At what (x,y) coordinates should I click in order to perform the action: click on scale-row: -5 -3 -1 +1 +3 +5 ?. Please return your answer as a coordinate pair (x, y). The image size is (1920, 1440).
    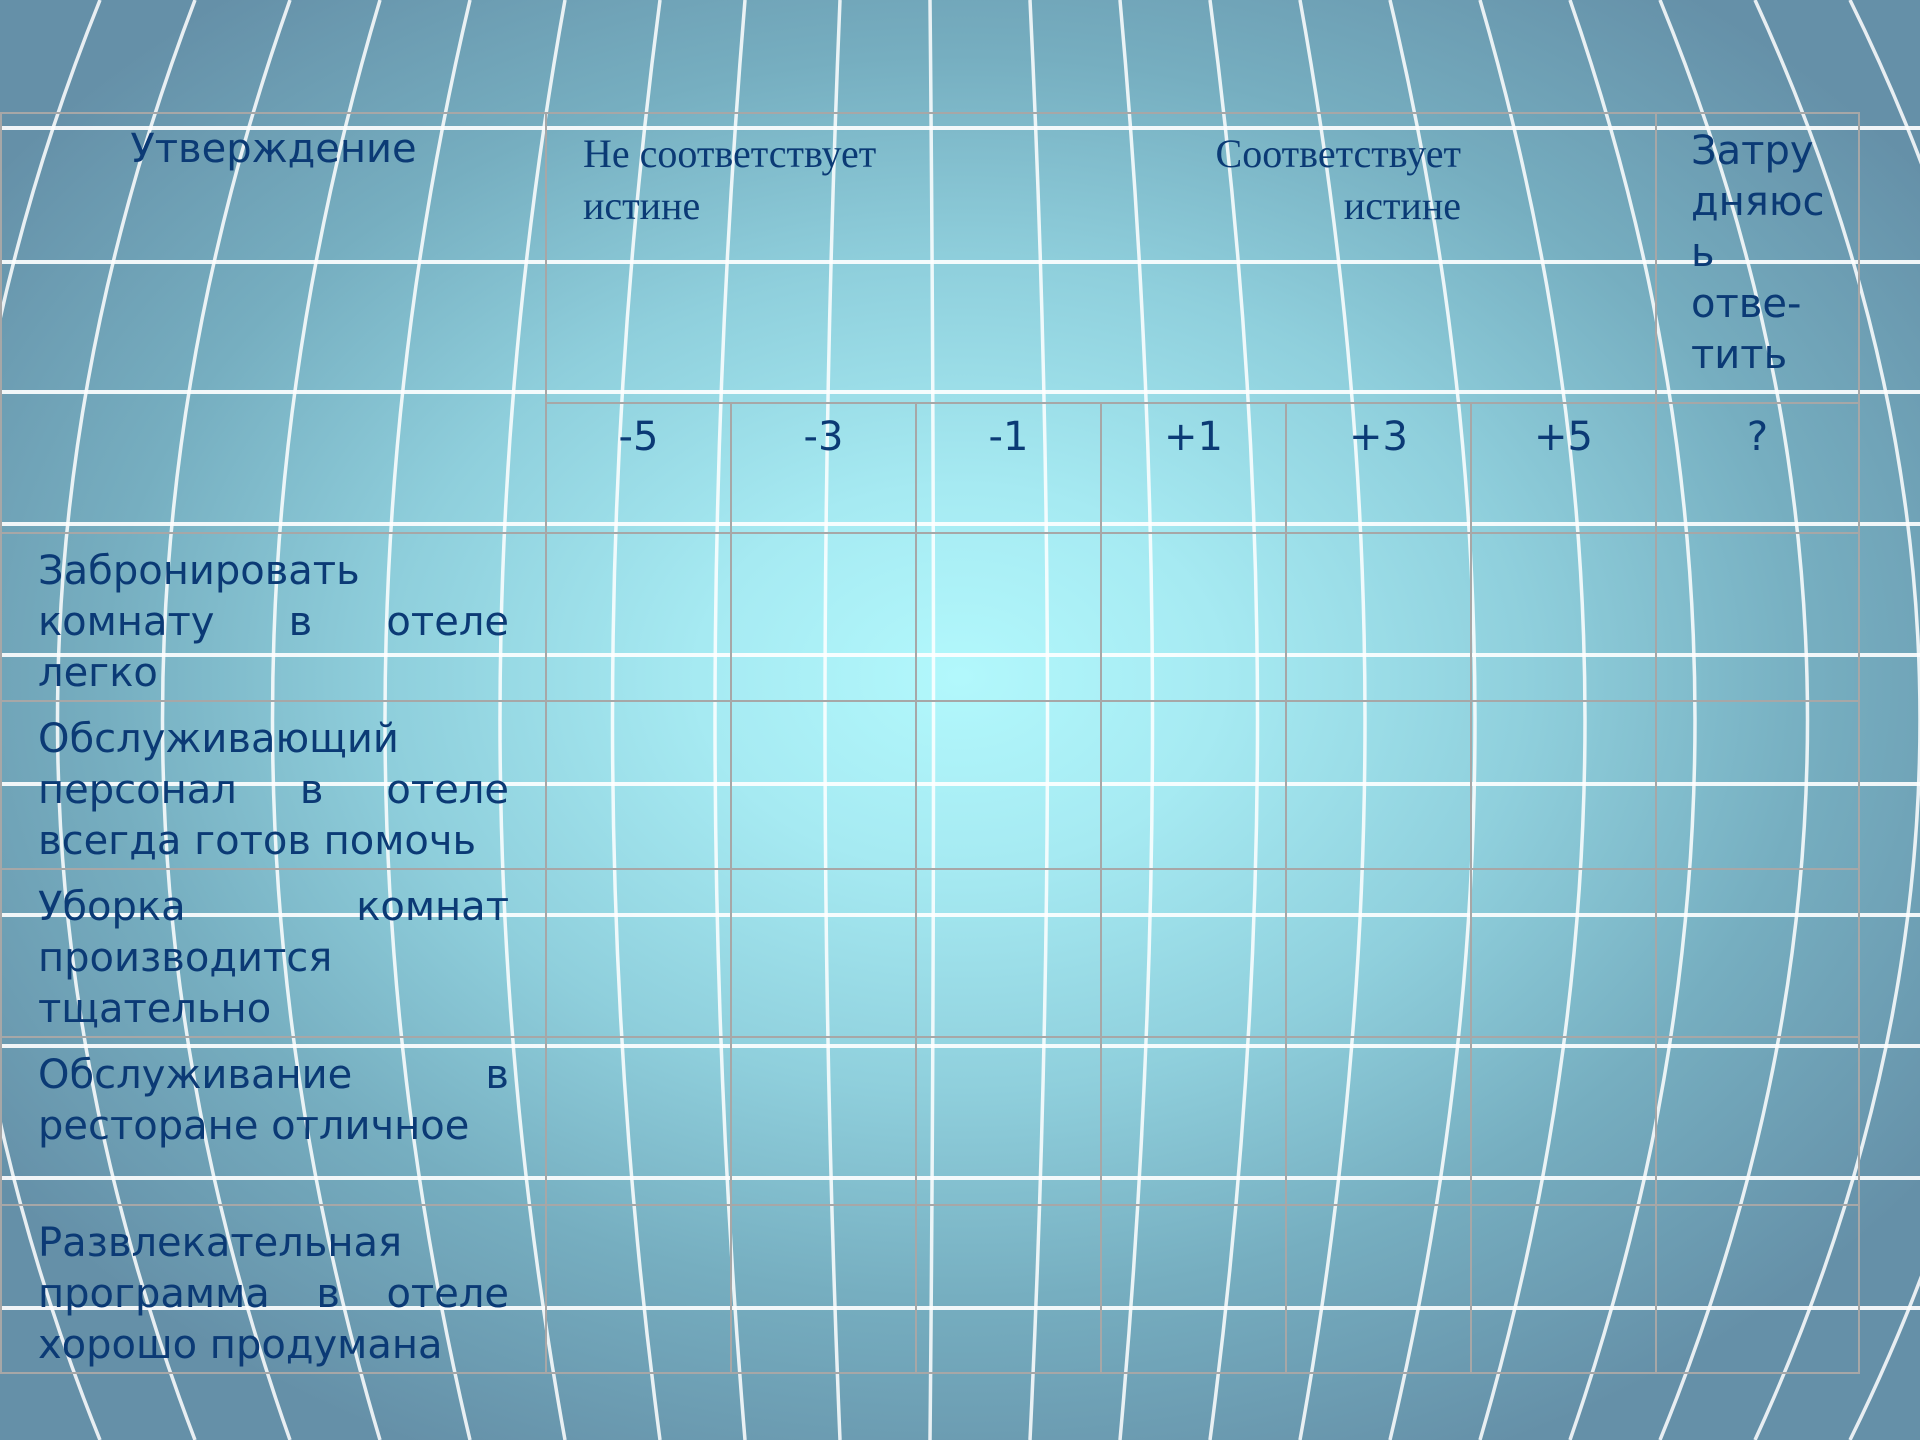
    Looking at the image, I should click on (930, 468).